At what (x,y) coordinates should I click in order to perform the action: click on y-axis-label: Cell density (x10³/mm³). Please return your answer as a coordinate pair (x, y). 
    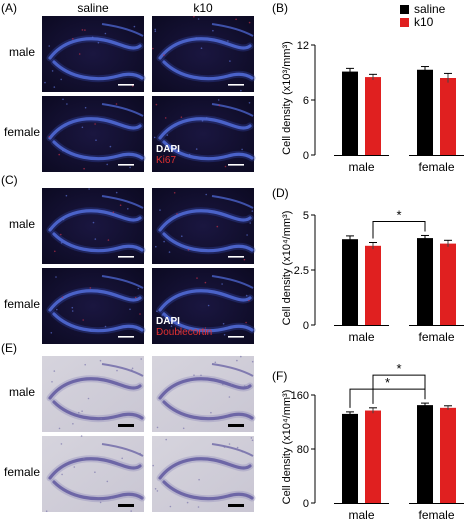
    Looking at the image, I should click on (287, 98).